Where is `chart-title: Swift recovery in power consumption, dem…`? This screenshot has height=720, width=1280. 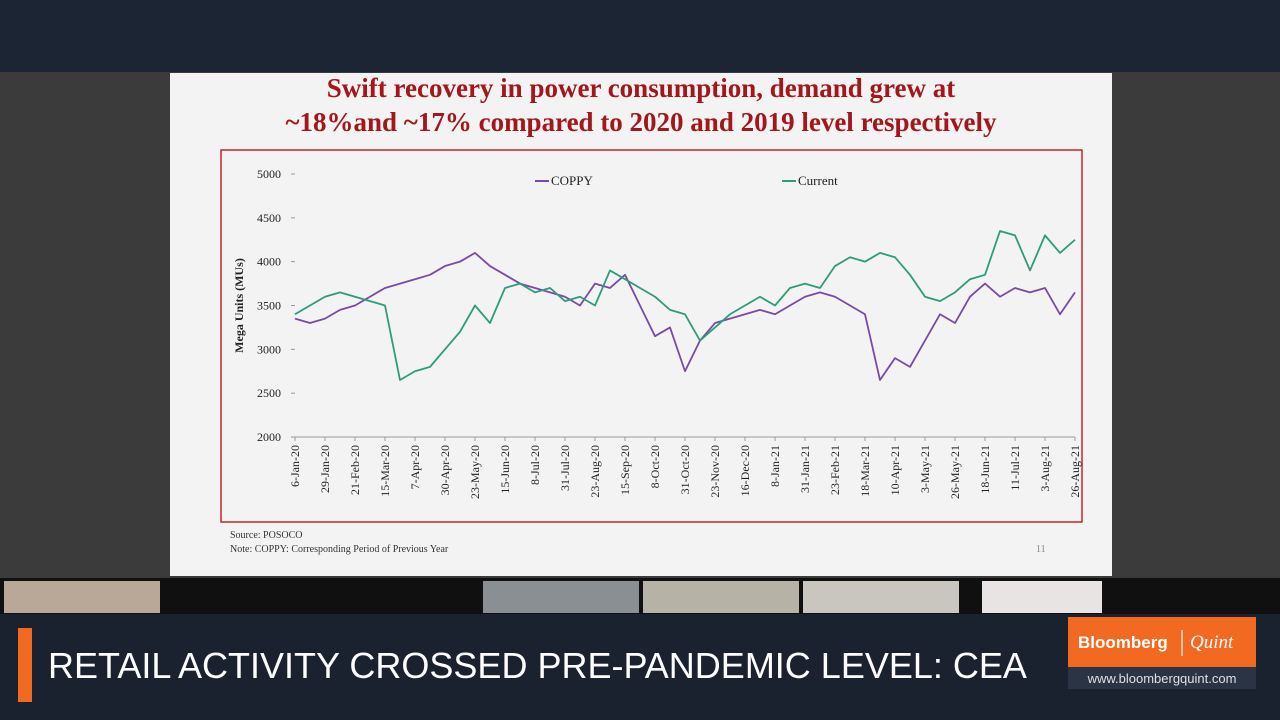 chart-title: Swift recovery in power consumption, dem… is located at coordinates (641, 88).